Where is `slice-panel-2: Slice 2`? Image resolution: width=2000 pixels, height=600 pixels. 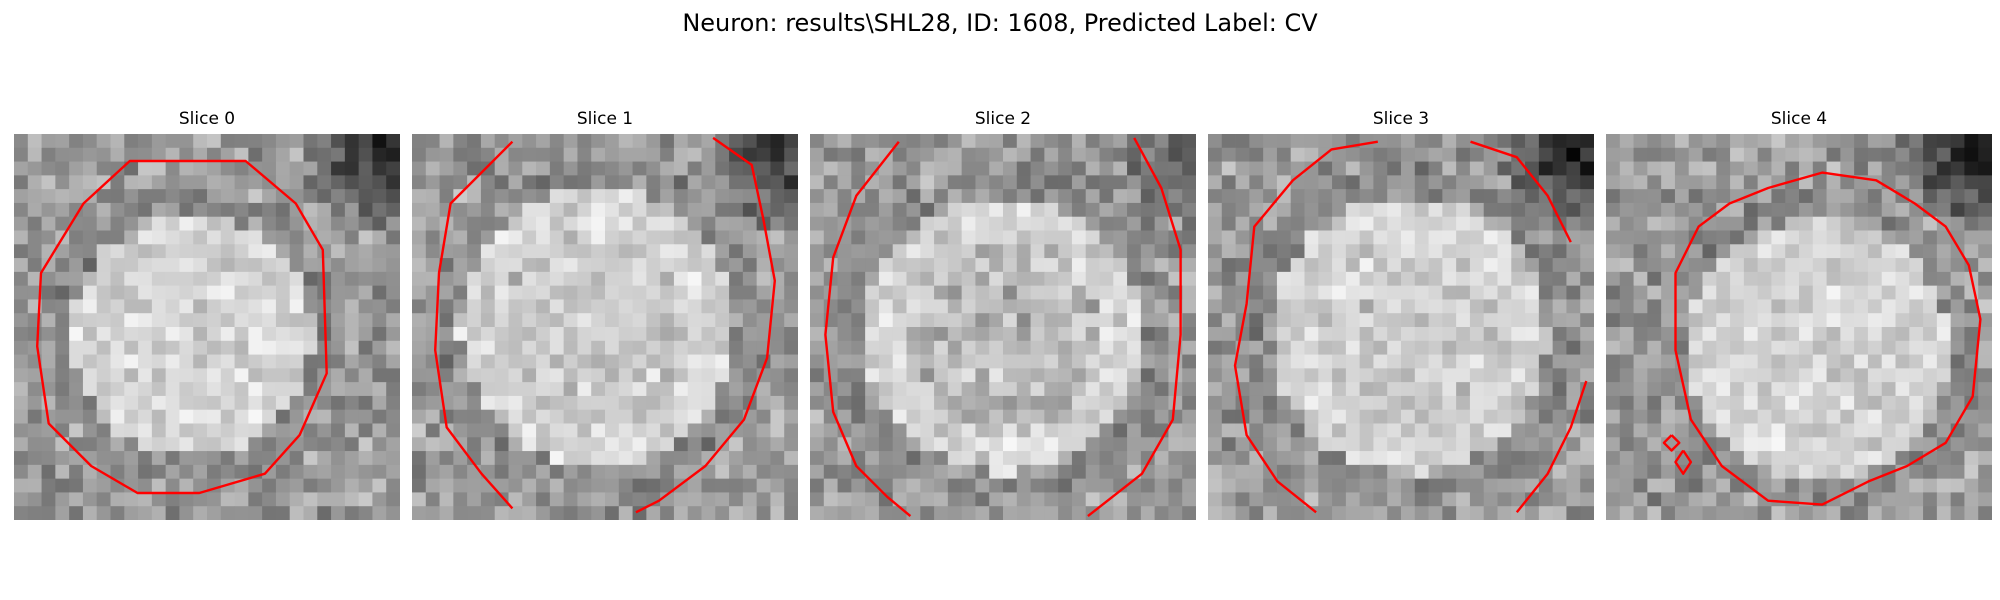 slice-panel-2: Slice 2 is located at coordinates (1003, 318).